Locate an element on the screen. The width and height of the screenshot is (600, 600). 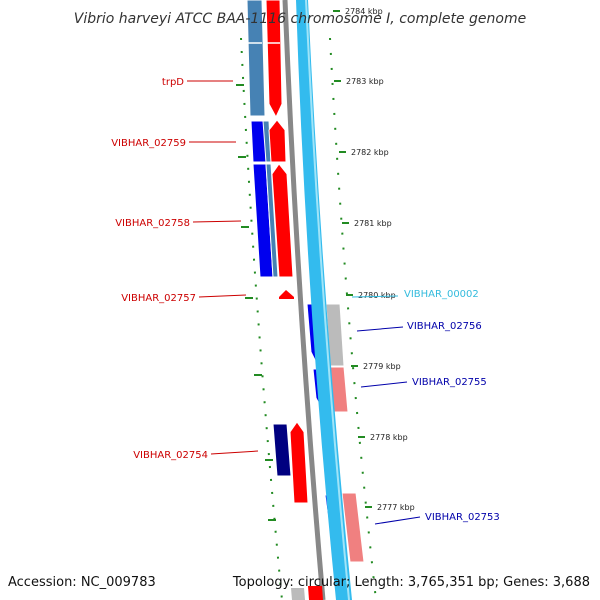
scale-label: 2778 kbp is located at coordinates (389, 437).